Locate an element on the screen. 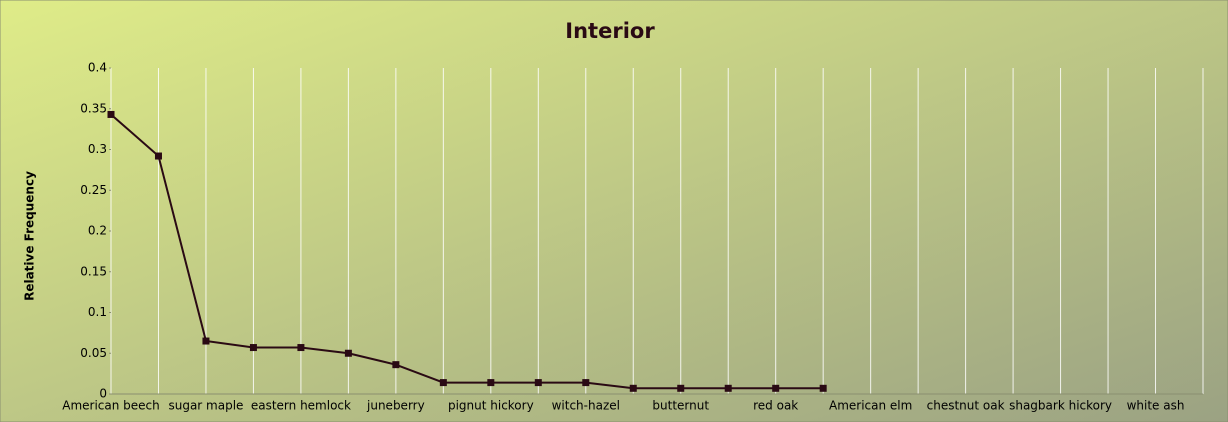  y-tick-label: 0.15 is located at coordinates (93, 271).